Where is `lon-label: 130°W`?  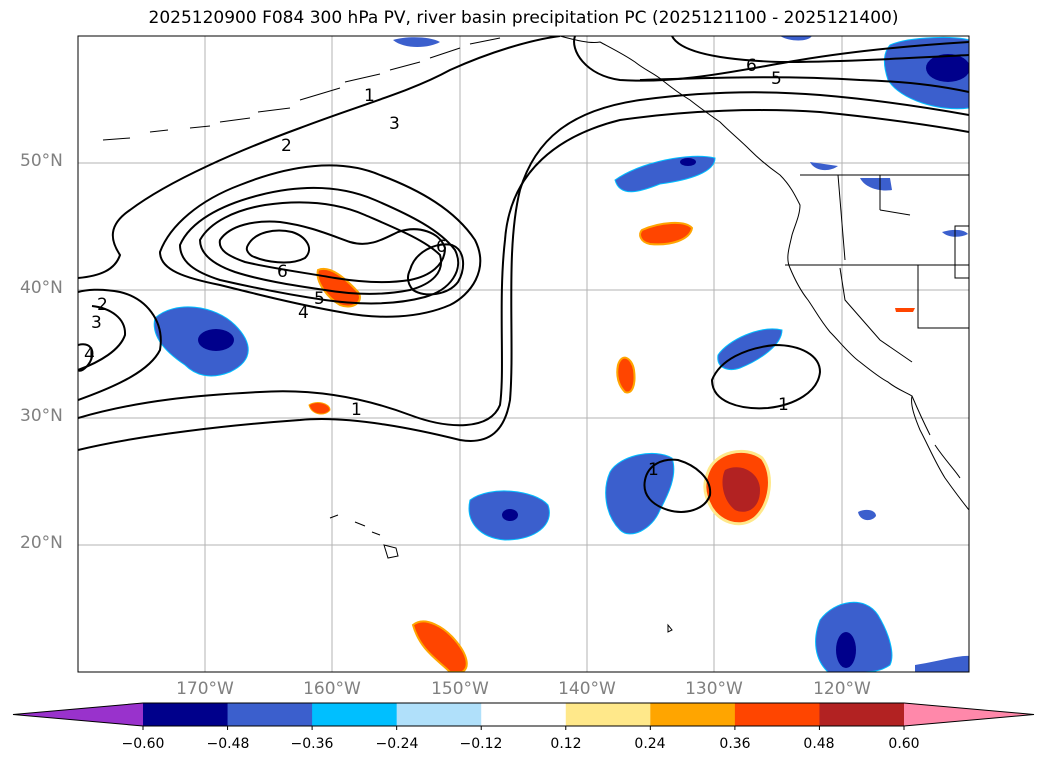
lon-label: 130°W is located at coordinates (714, 689).